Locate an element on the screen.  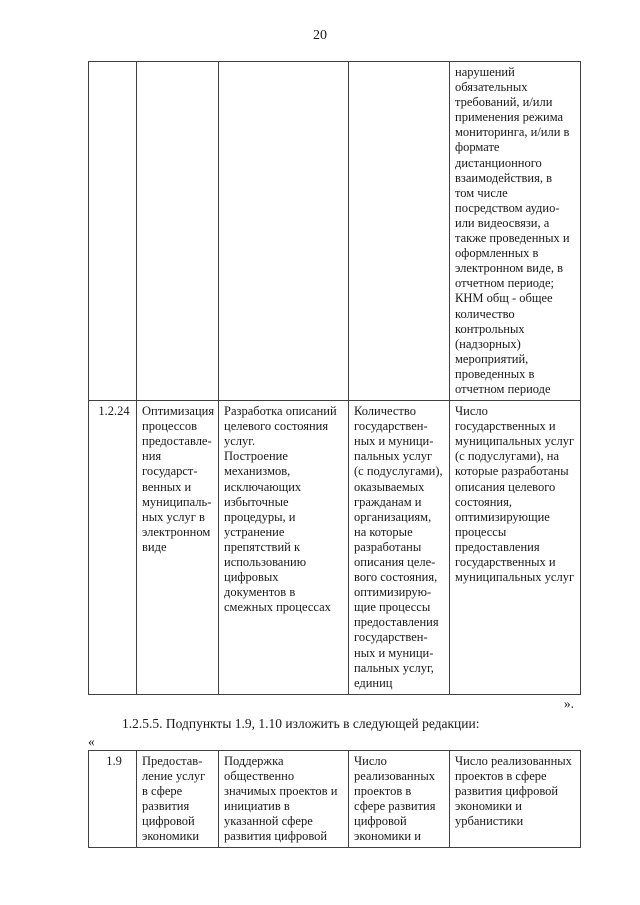
closing-quote-mark: ». is located at coordinates (568, 703).